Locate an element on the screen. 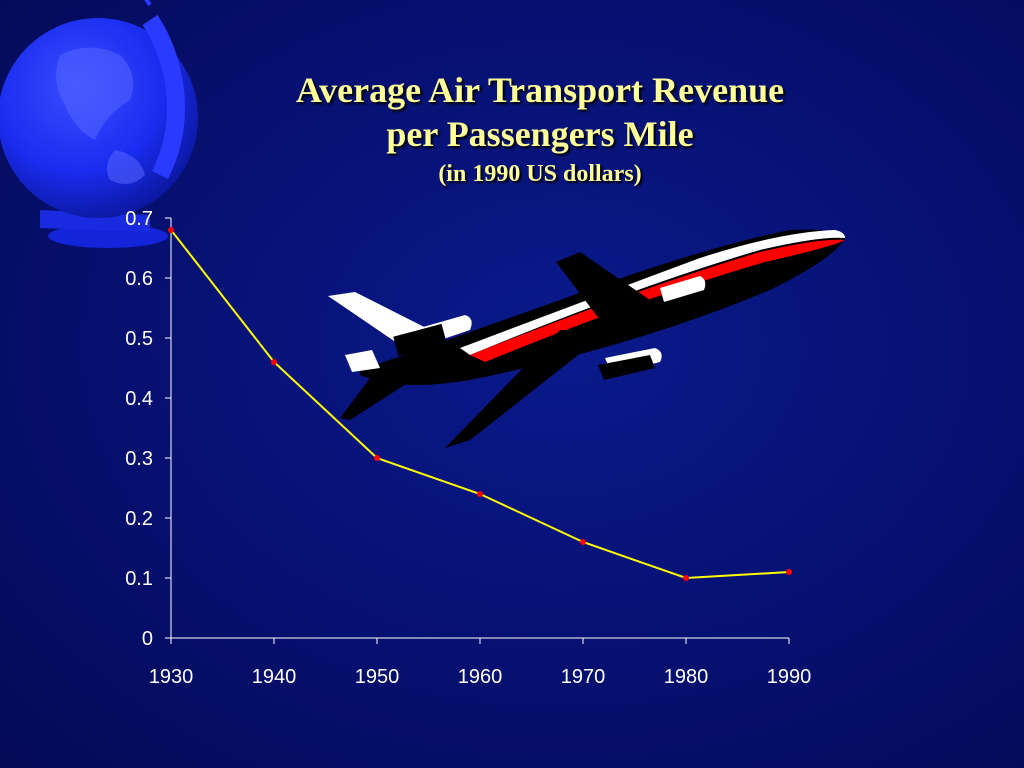  chart-title-line2: per Passengers Mile is located at coordinates (540, 134).